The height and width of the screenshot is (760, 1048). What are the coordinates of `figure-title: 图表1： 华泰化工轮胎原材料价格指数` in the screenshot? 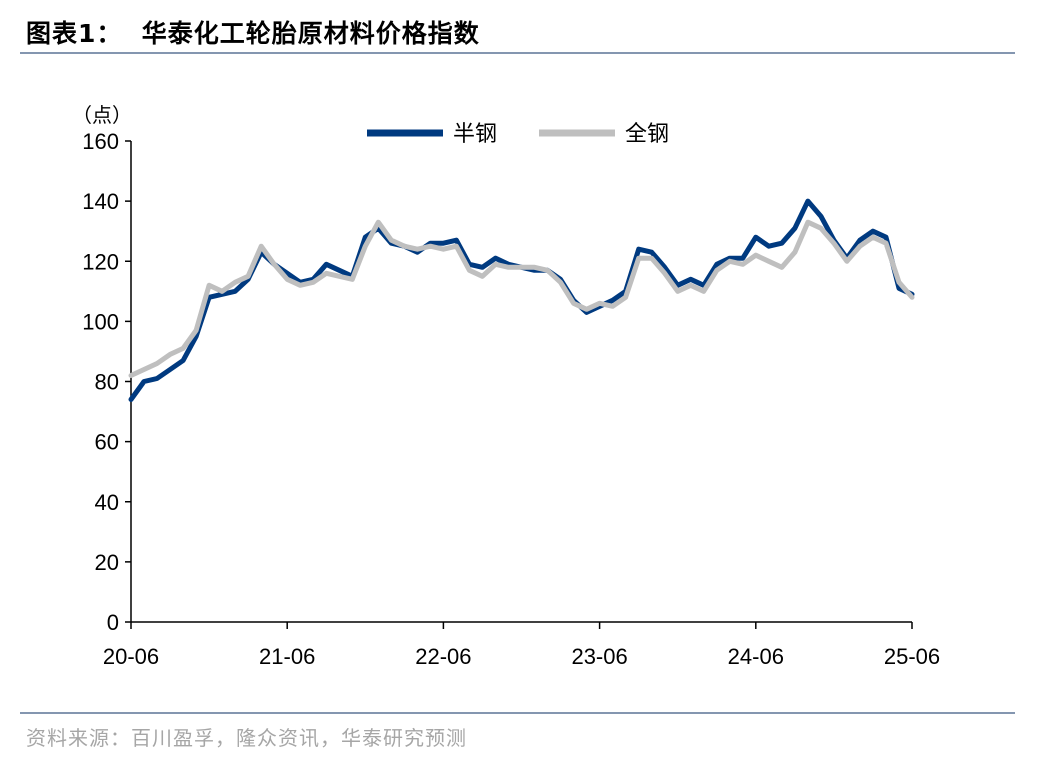 It's located at (253, 33).